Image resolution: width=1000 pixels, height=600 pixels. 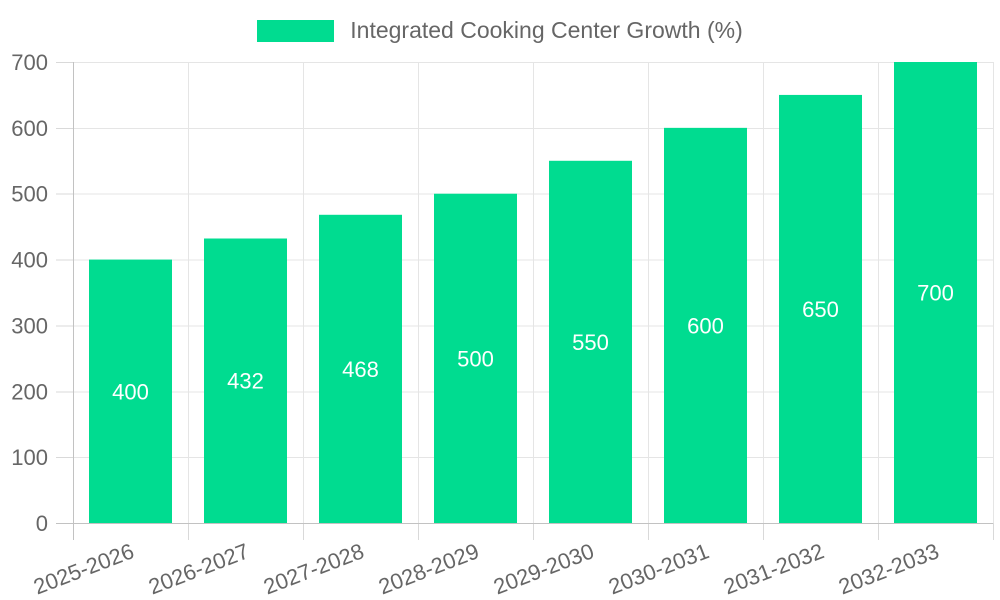 I want to click on y-axis-label: 400, so click(x=29, y=260).